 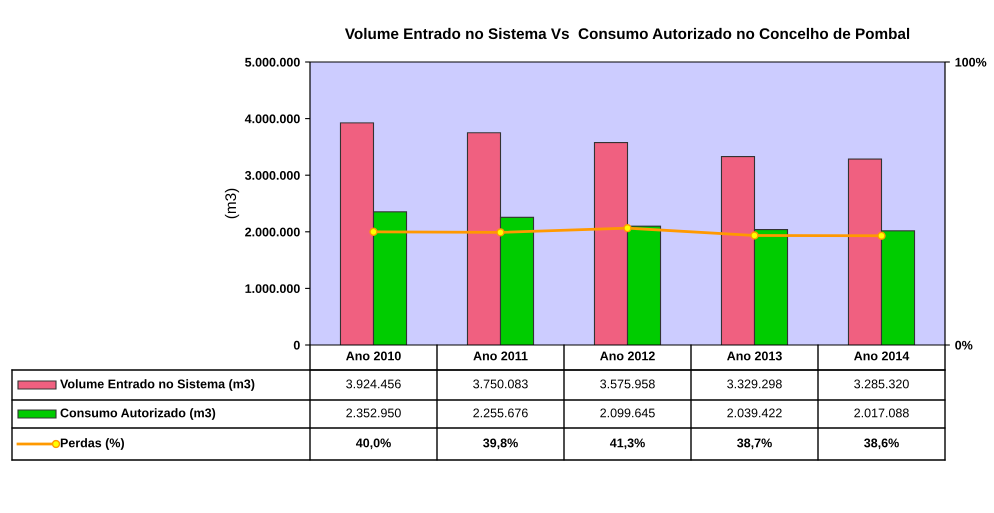 What do you see at coordinates (373, 384) in the screenshot?
I see `data-label: 3.924.456` at bounding box center [373, 384].